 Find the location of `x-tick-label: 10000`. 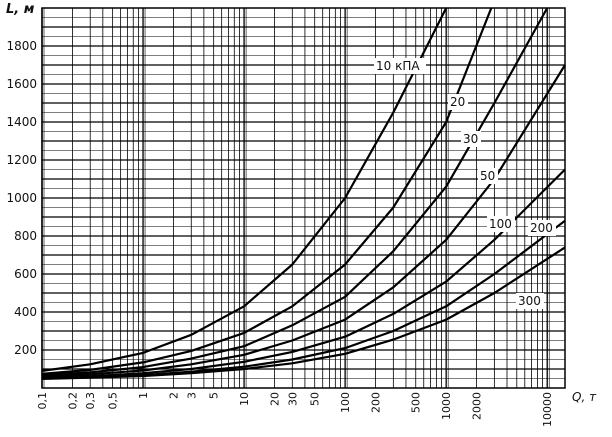

x-tick-label: 10000 is located at coordinates (547, 409).